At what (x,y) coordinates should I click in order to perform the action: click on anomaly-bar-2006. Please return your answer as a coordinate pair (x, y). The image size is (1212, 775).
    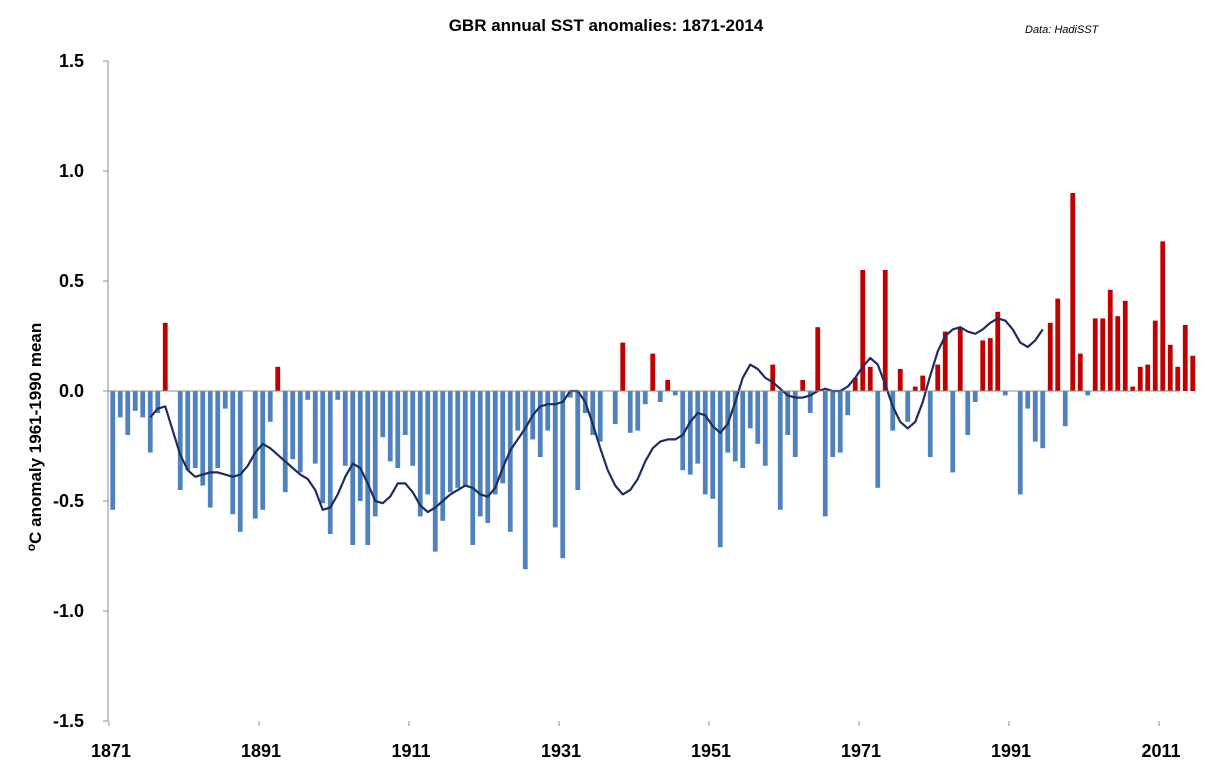
    Looking at the image, I should click on (1125, 345).